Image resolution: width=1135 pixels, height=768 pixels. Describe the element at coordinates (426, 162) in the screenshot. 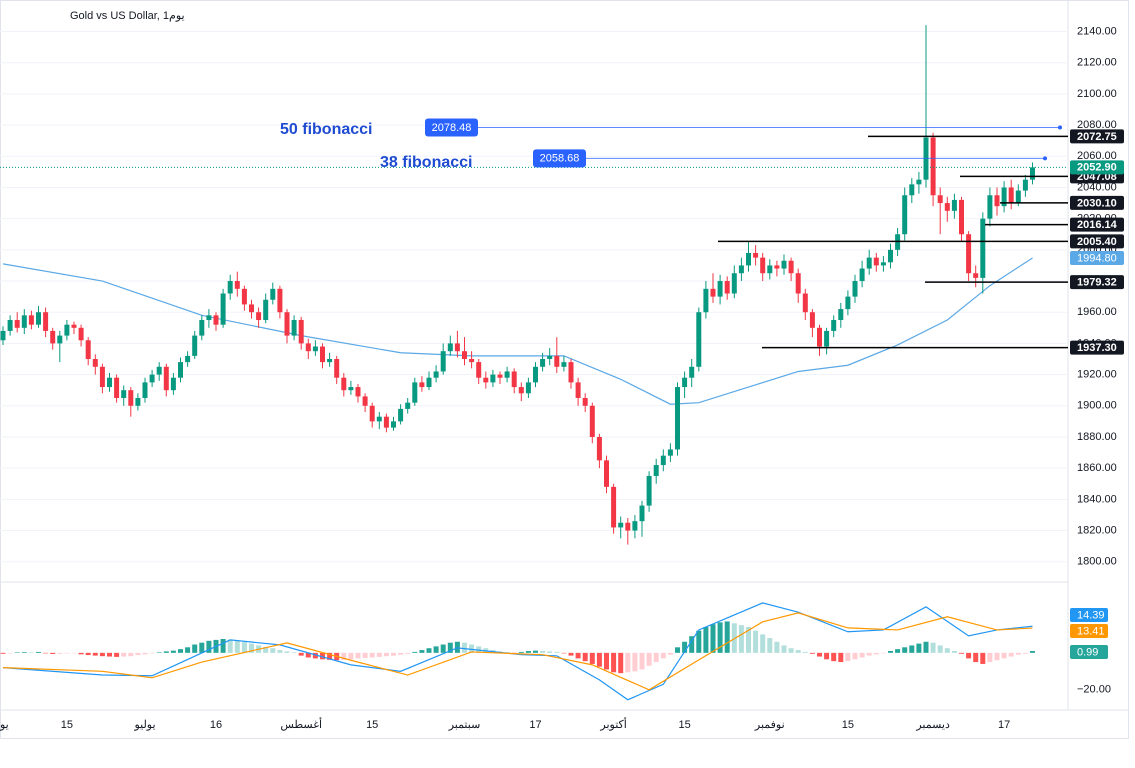

I see `fib-text: 38 fibonacci` at that location.